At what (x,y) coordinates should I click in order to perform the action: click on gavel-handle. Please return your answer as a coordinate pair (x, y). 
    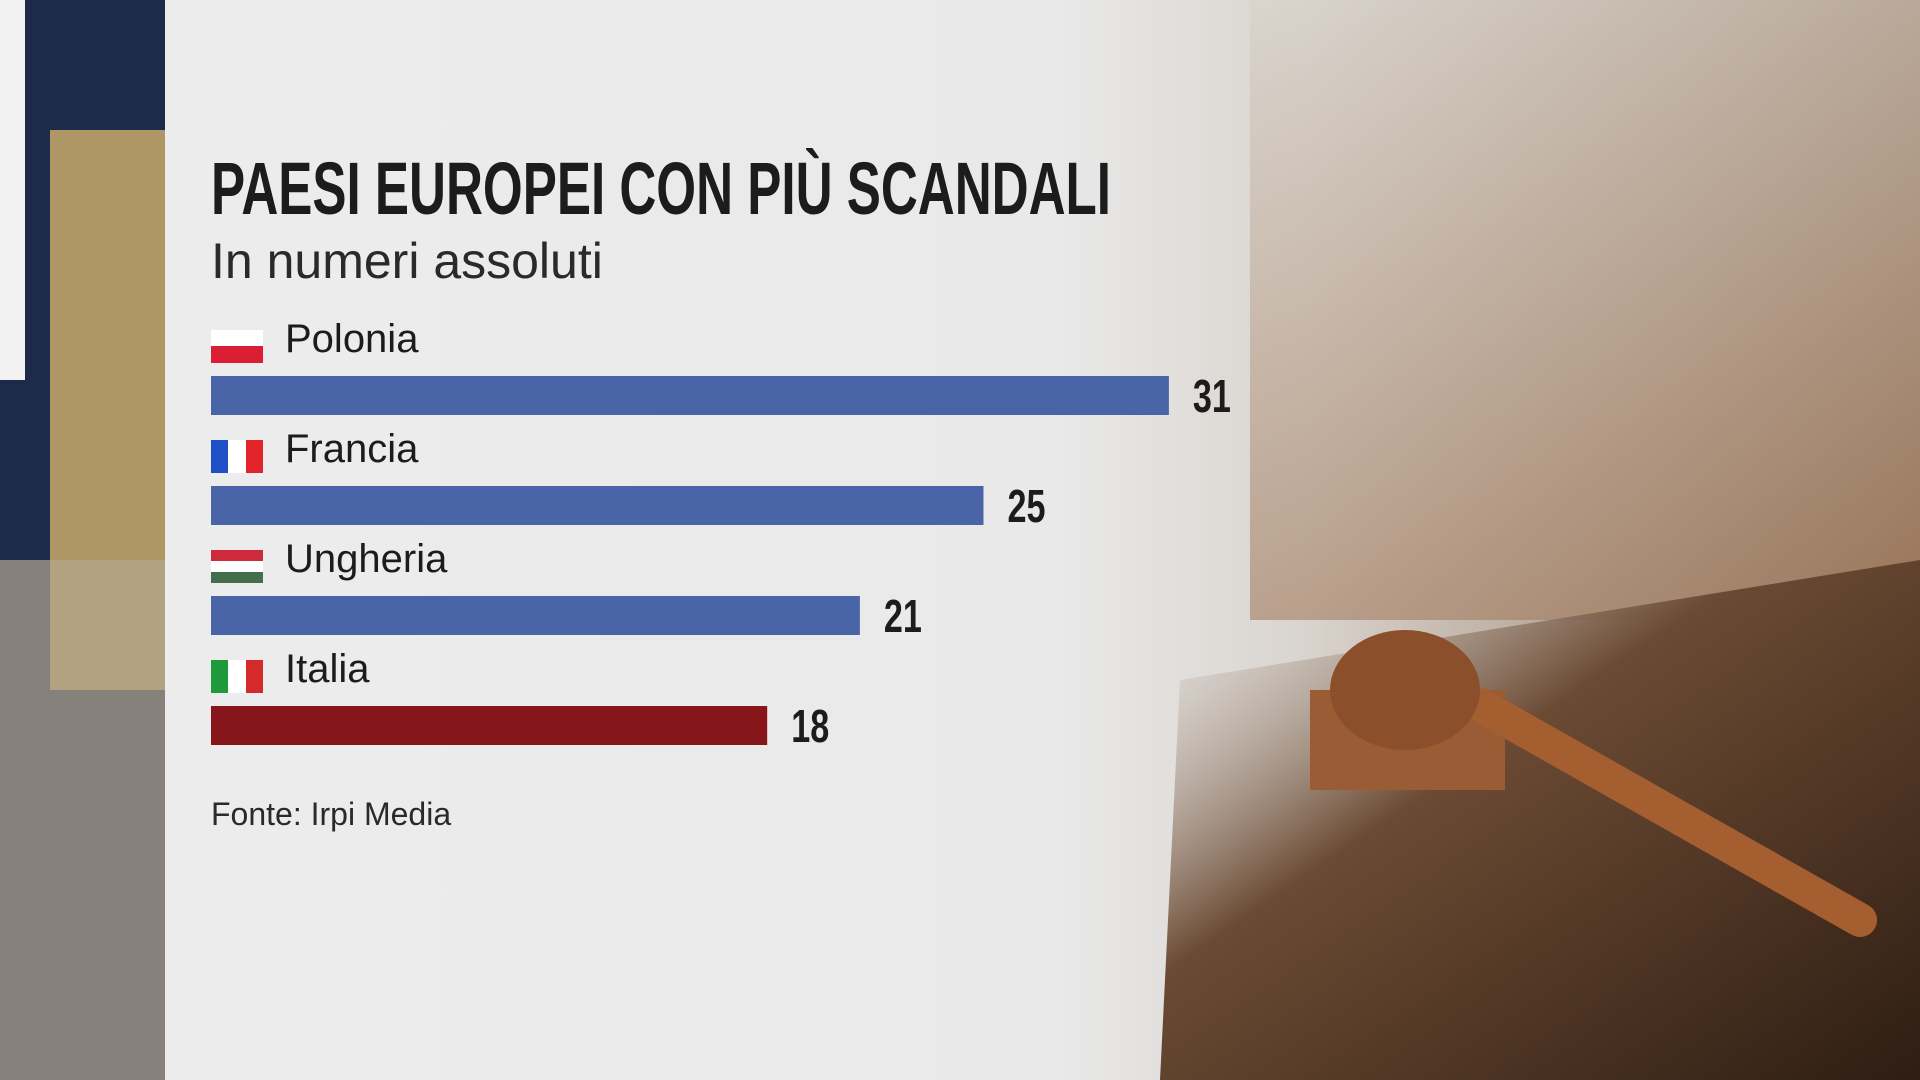
    Looking at the image, I should click on (1670, 812).